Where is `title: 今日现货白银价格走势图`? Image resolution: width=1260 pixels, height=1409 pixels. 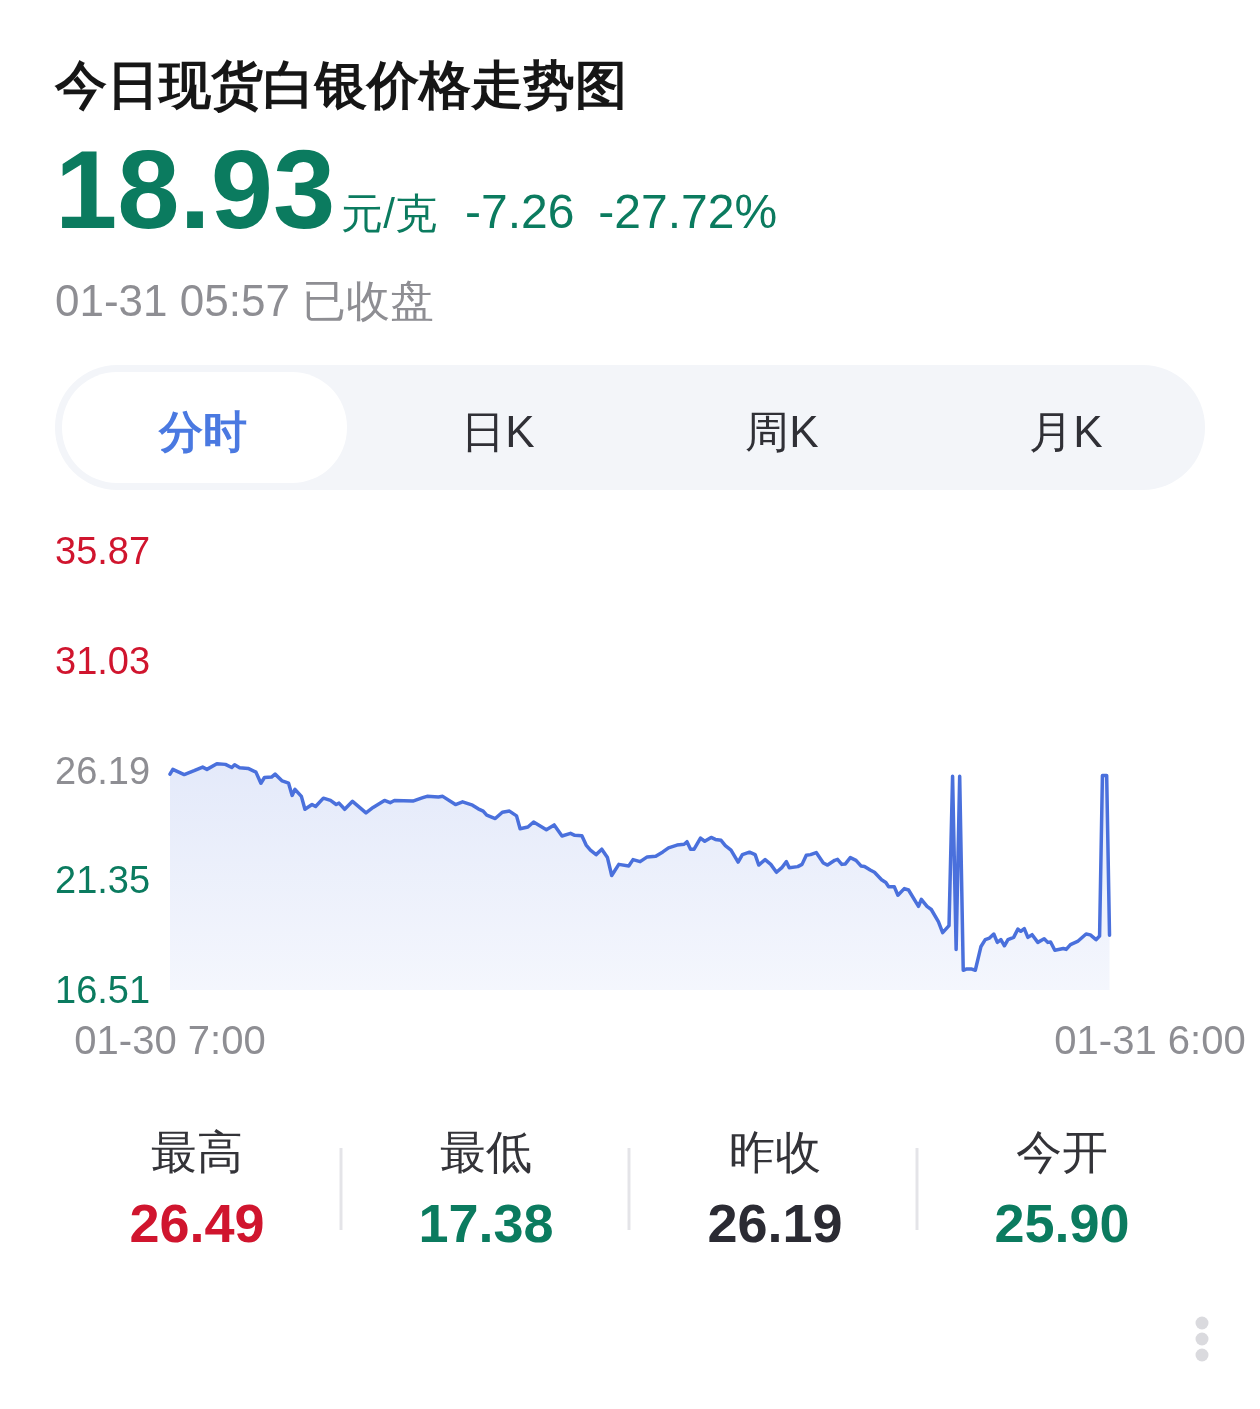
title: 今日现货白银价格走势图 is located at coordinates (341, 85).